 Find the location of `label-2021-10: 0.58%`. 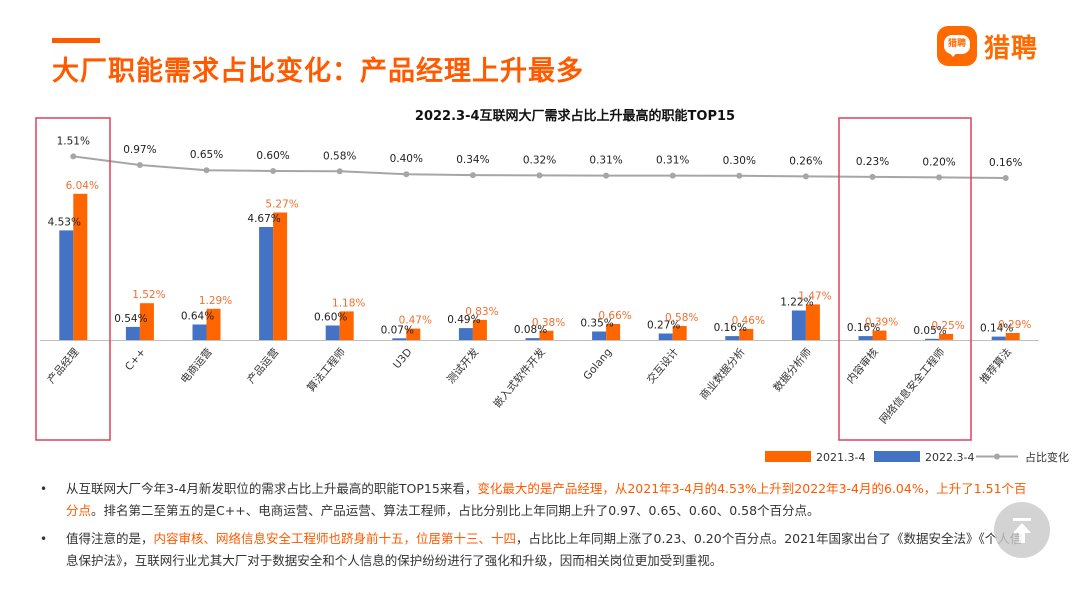

label-2021-10: 0.58% is located at coordinates (681, 318).